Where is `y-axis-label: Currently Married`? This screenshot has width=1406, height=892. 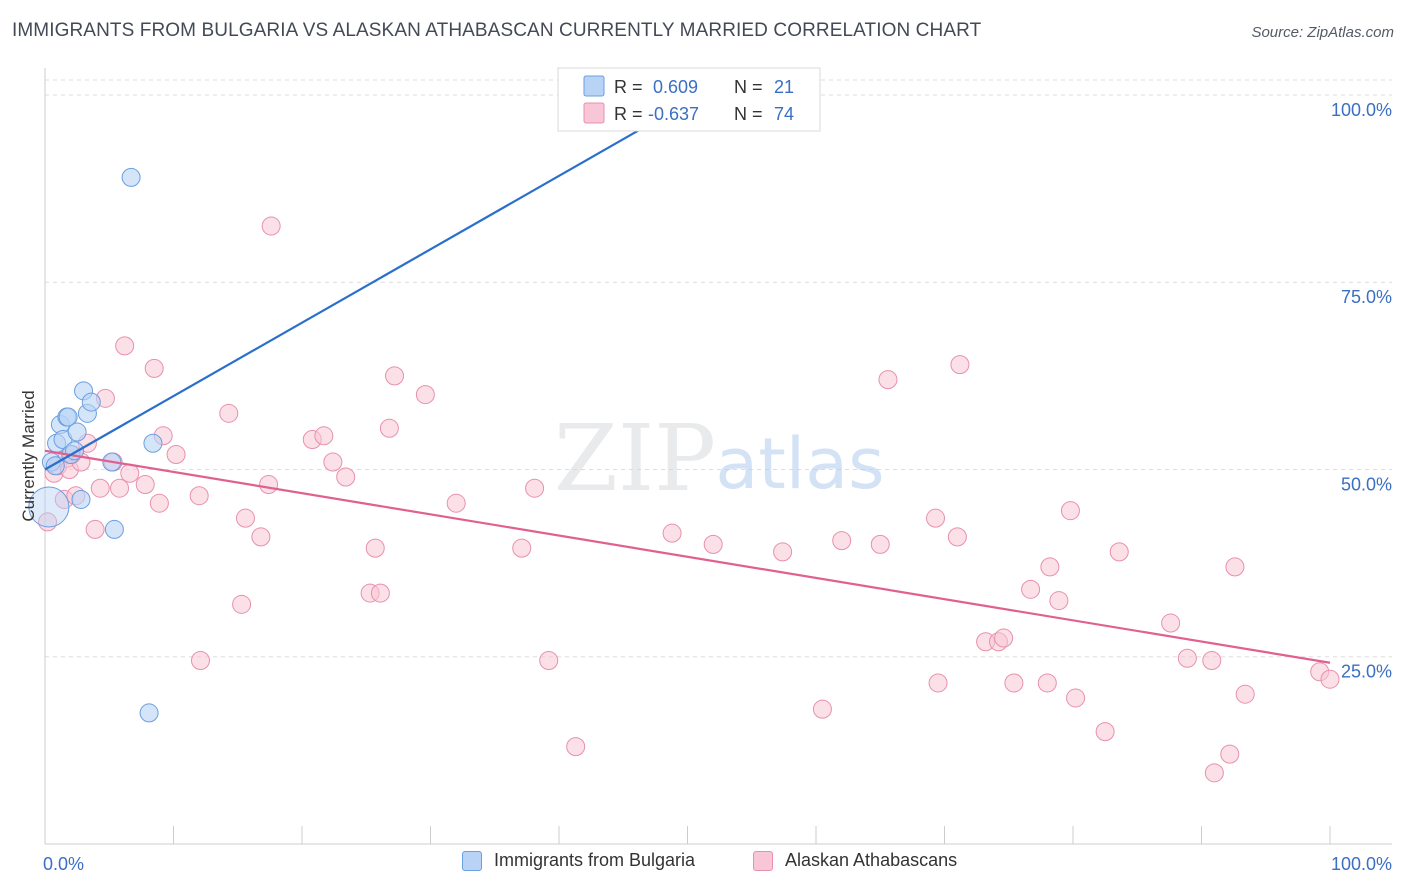 y-axis-label: Currently Married is located at coordinates (28, 455).